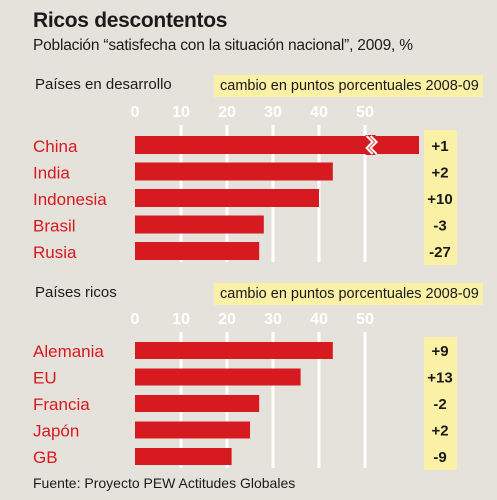 This screenshot has height=500, width=497. I want to click on category-label: India, so click(51, 173).